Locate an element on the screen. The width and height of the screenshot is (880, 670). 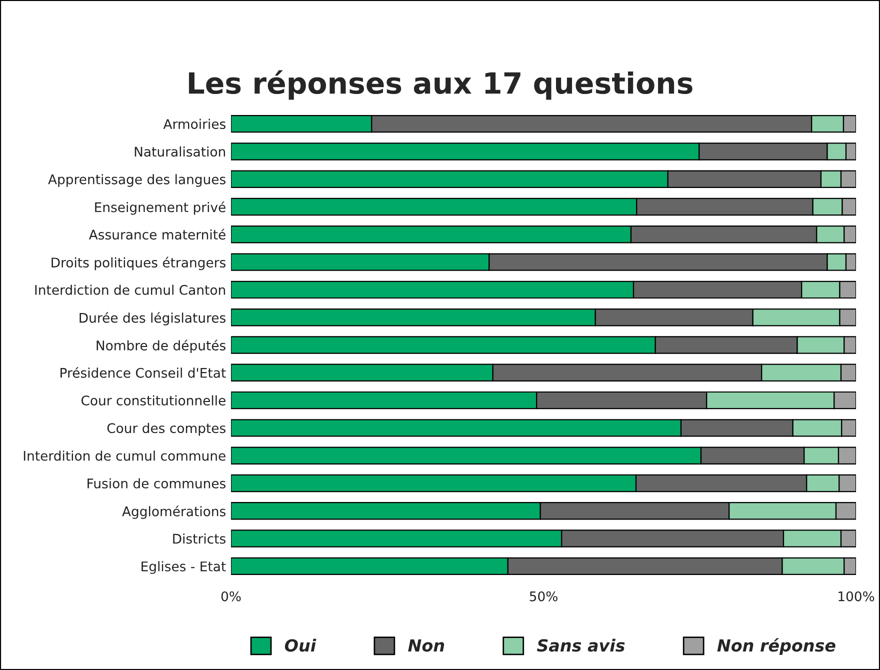
y-tick-label: Droits politiques étrangers is located at coordinates (139, 263).